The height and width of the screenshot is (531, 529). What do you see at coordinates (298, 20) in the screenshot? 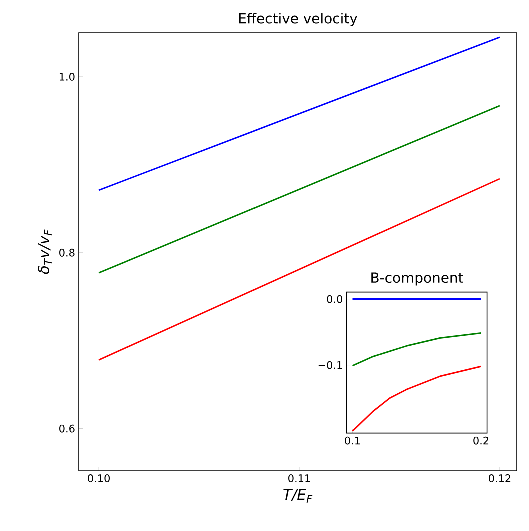
I see `chart-title: Effective velocity` at bounding box center [298, 20].